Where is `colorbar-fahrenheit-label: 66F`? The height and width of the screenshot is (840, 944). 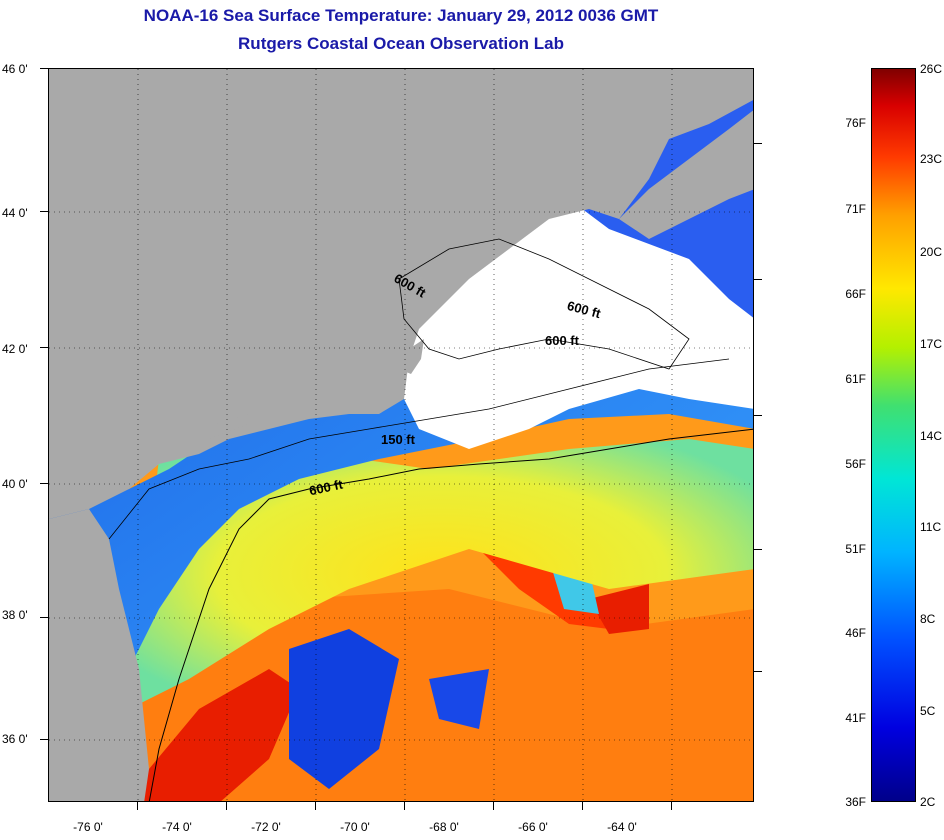
colorbar-fahrenheit-label: 66F is located at coordinates (855, 294).